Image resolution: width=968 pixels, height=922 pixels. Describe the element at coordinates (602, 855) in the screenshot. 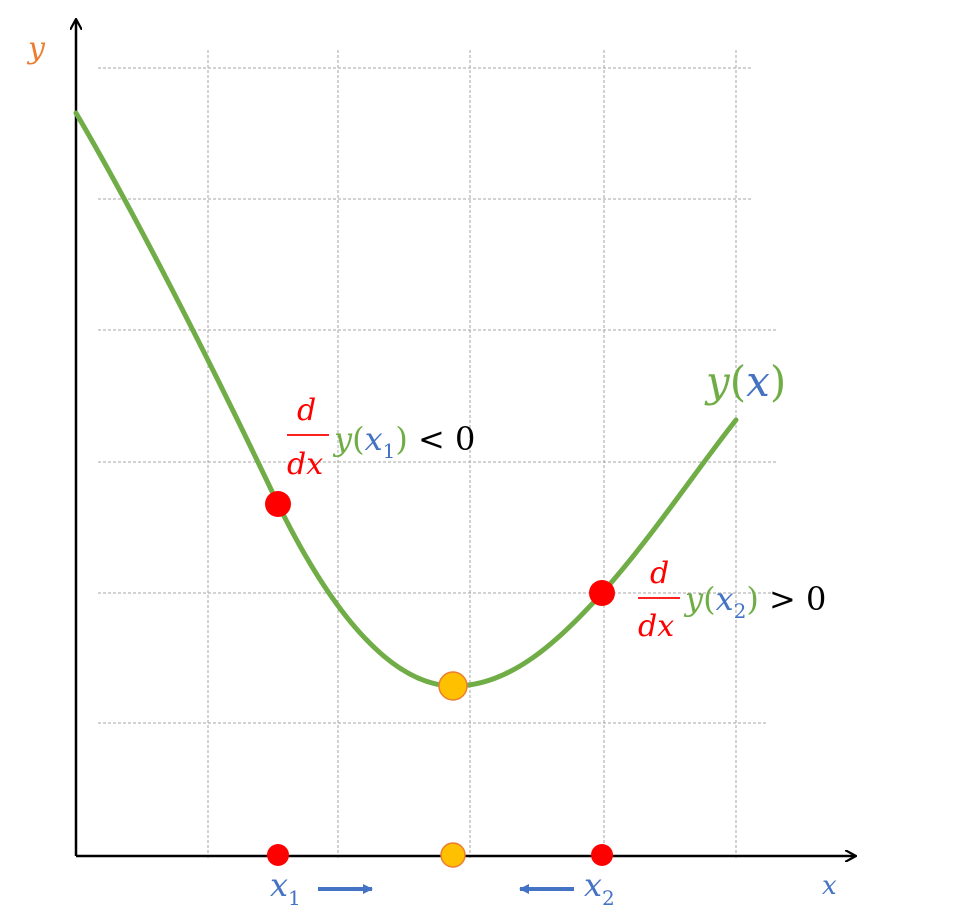

I see `point-x2-on-axis` at that location.